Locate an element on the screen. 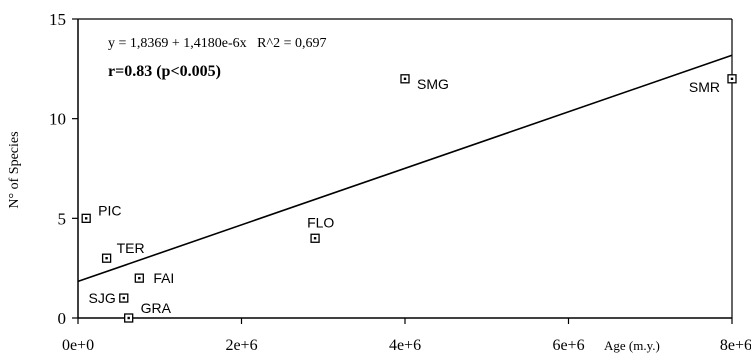 The image size is (751, 358). x-tick-label: 8e+6 is located at coordinates (735, 345).